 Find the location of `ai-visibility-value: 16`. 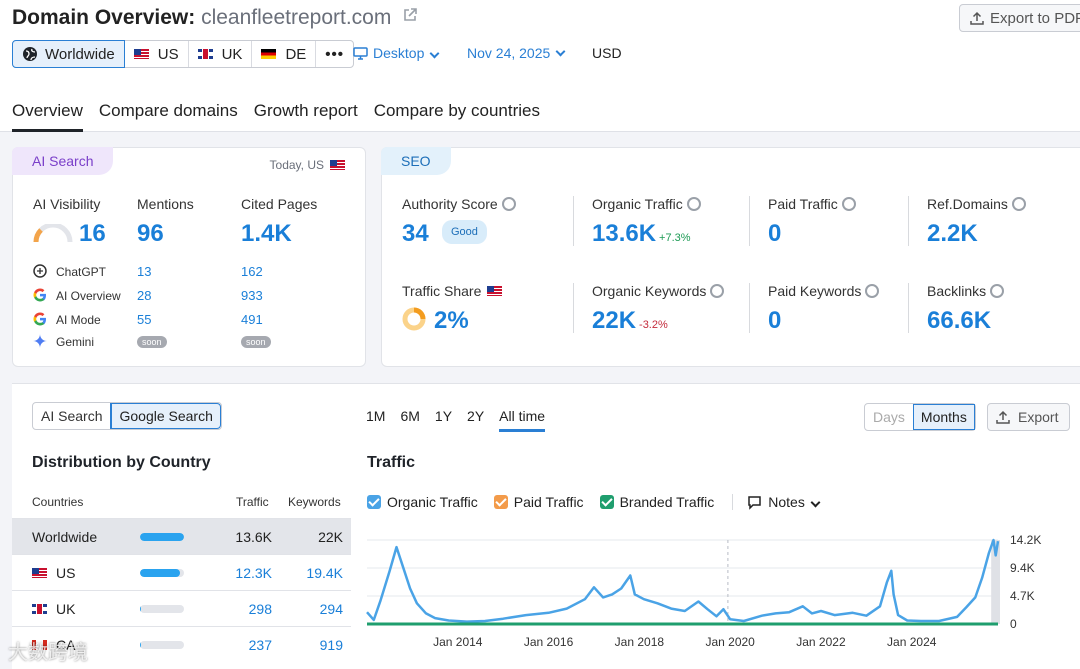

ai-visibility-value: 16 is located at coordinates (92, 233).